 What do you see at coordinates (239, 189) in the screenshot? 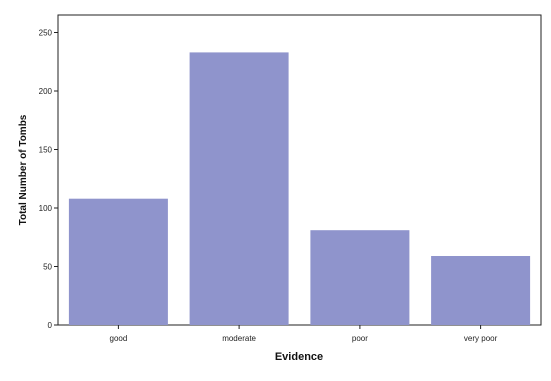
I see `bar-moderate` at bounding box center [239, 189].